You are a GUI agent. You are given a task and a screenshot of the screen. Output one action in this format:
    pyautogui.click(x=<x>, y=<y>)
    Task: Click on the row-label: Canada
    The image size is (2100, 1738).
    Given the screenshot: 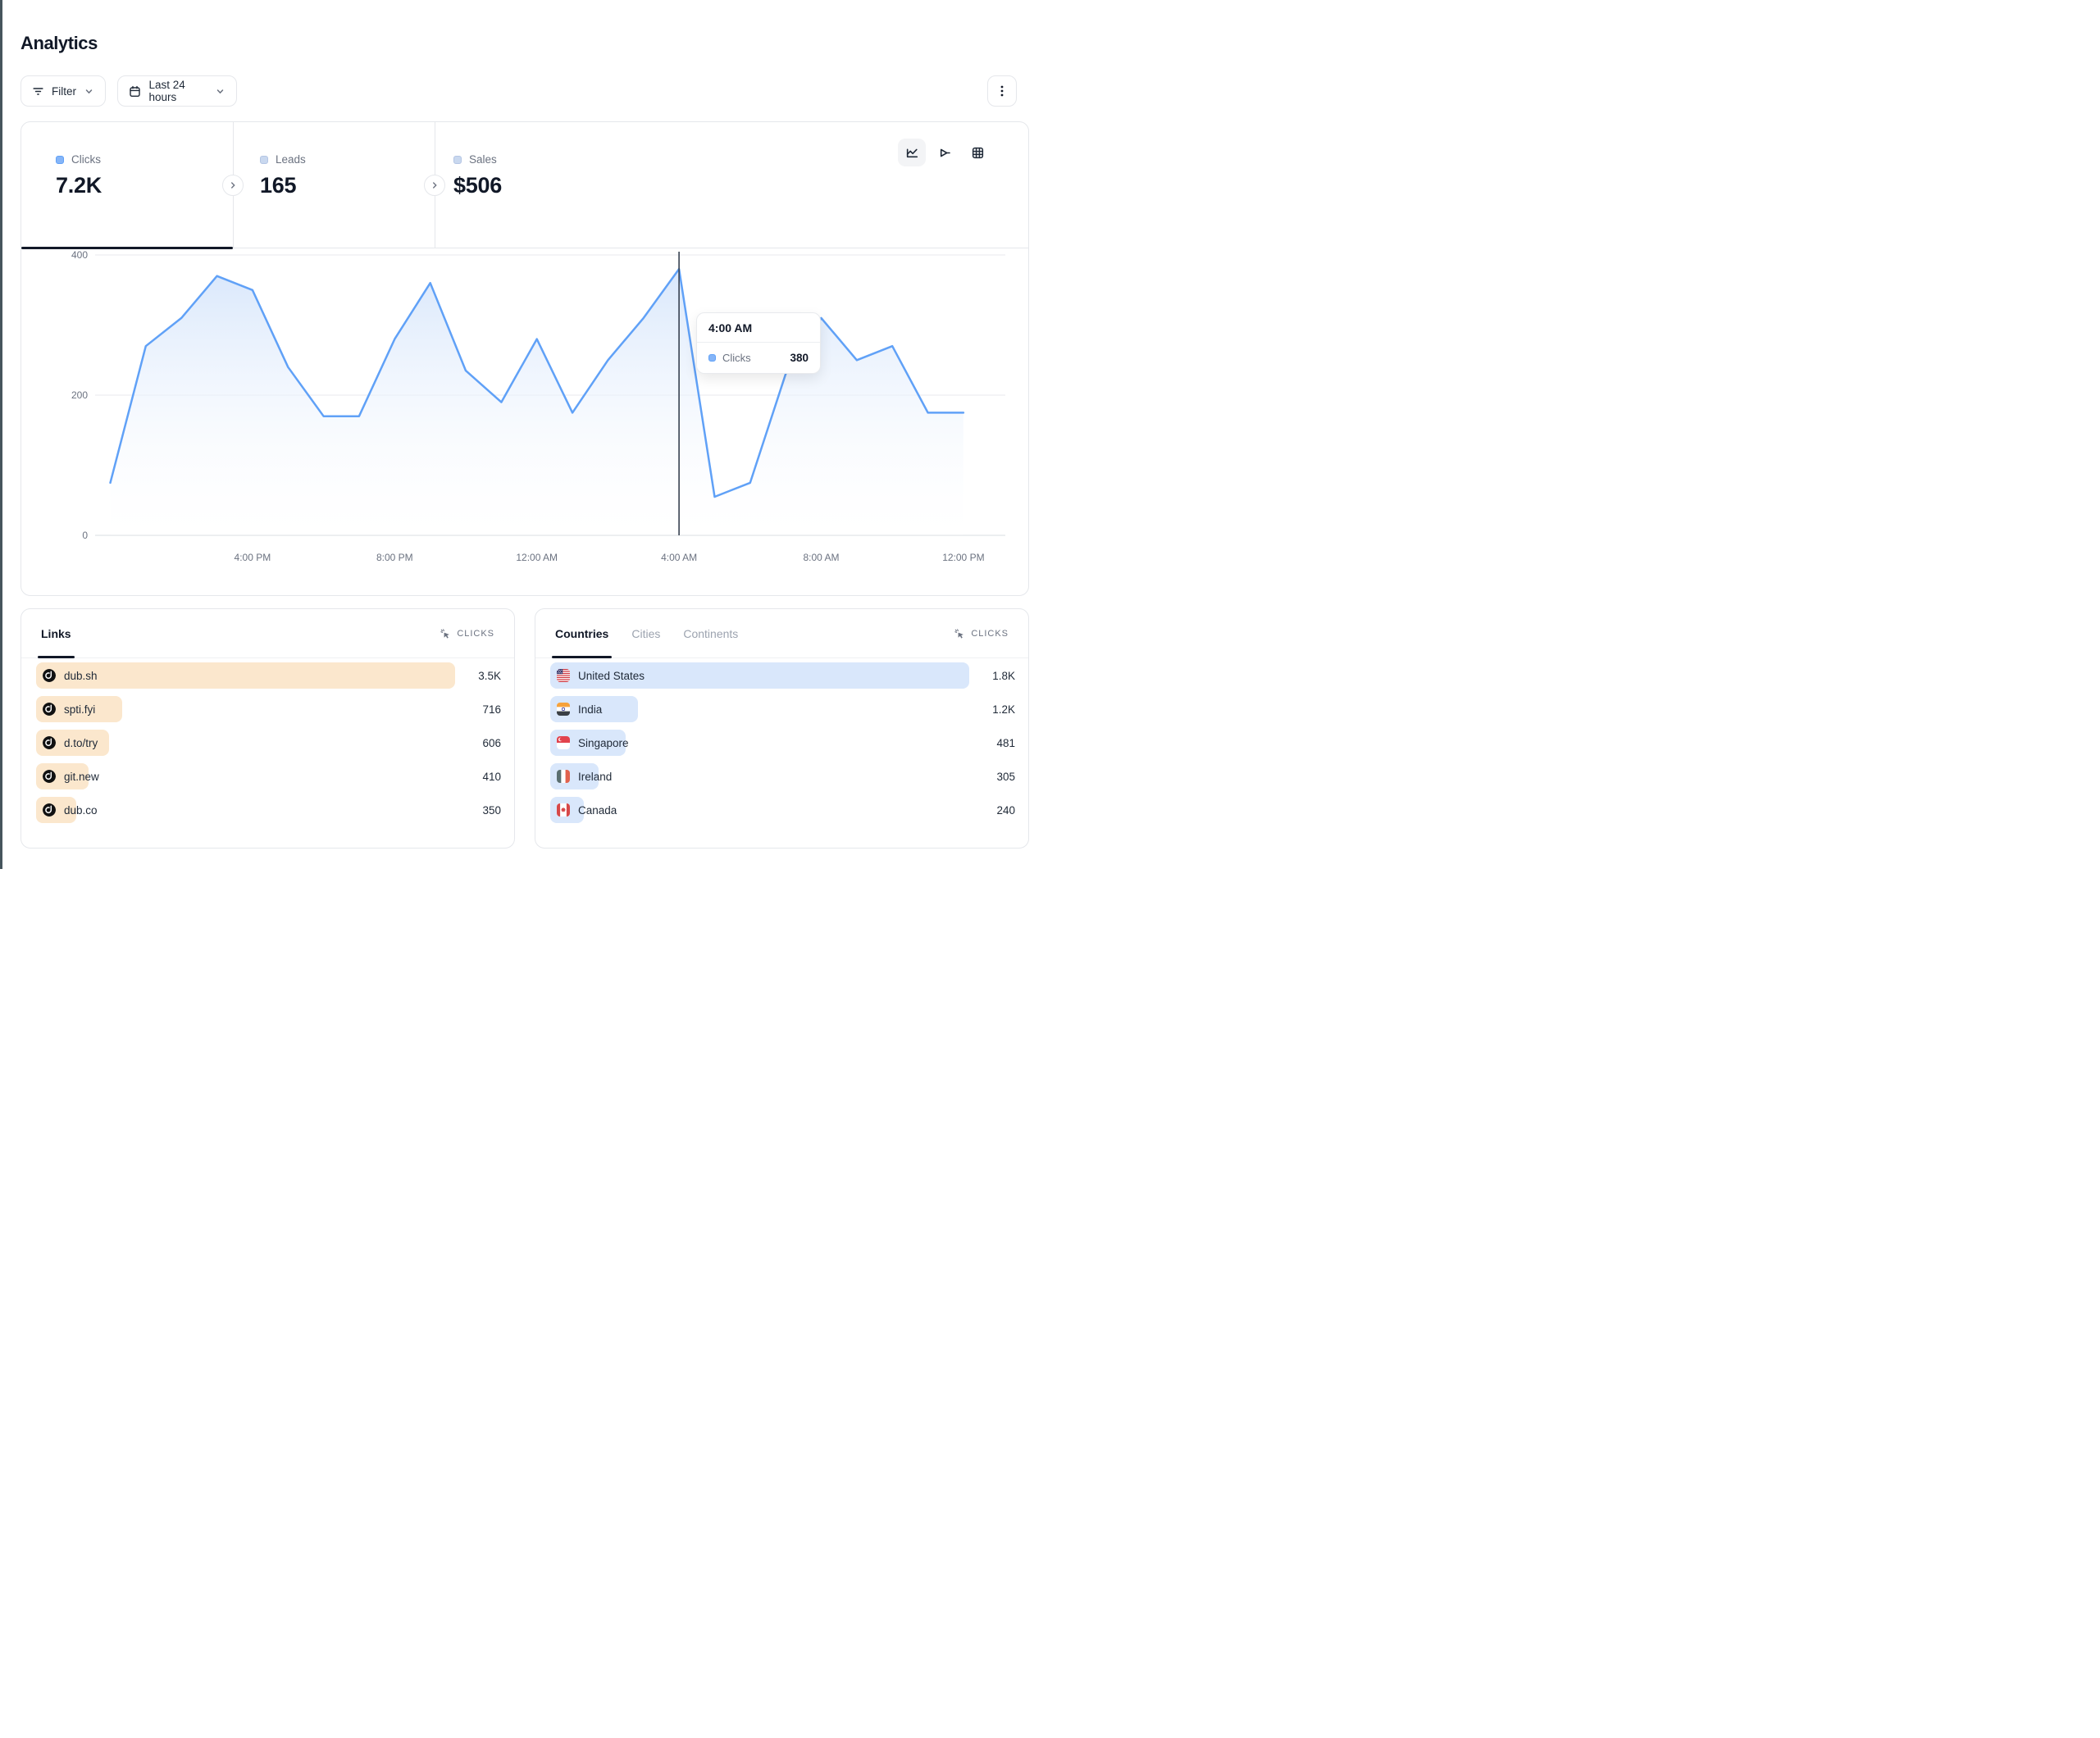 What is the action you would take?
    pyautogui.click(x=597, y=810)
    